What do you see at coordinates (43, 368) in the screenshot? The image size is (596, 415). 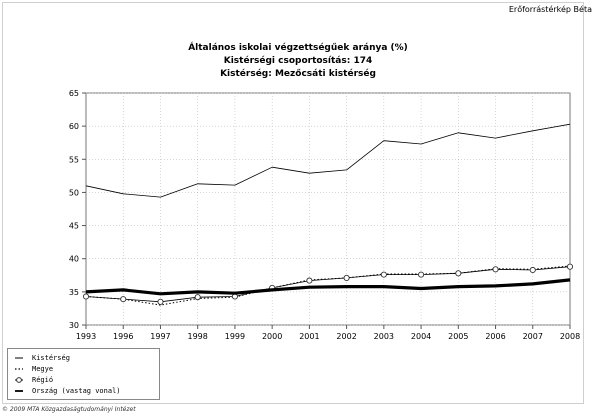 I see `legend-label: Megye` at bounding box center [43, 368].